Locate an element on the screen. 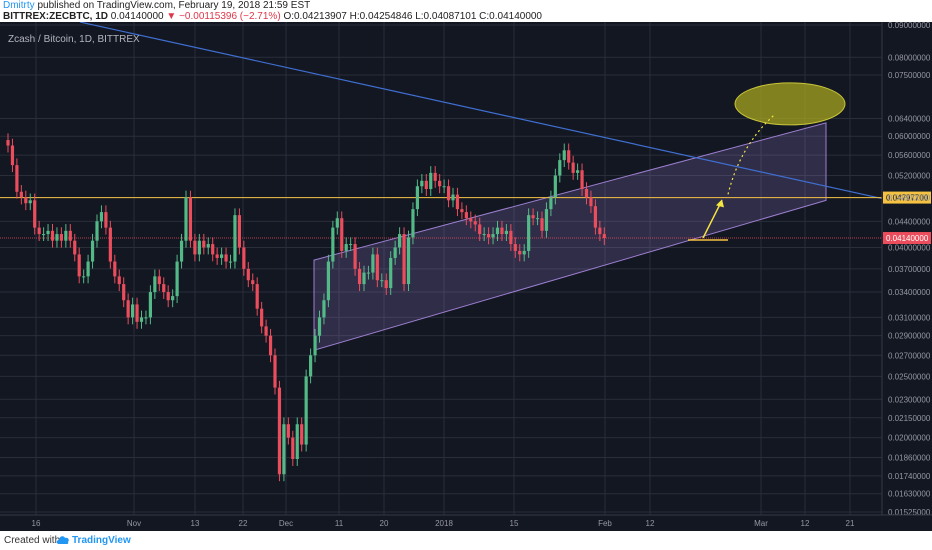  y-tick-label: 0.02700000 is located at coordinates (909, 355).